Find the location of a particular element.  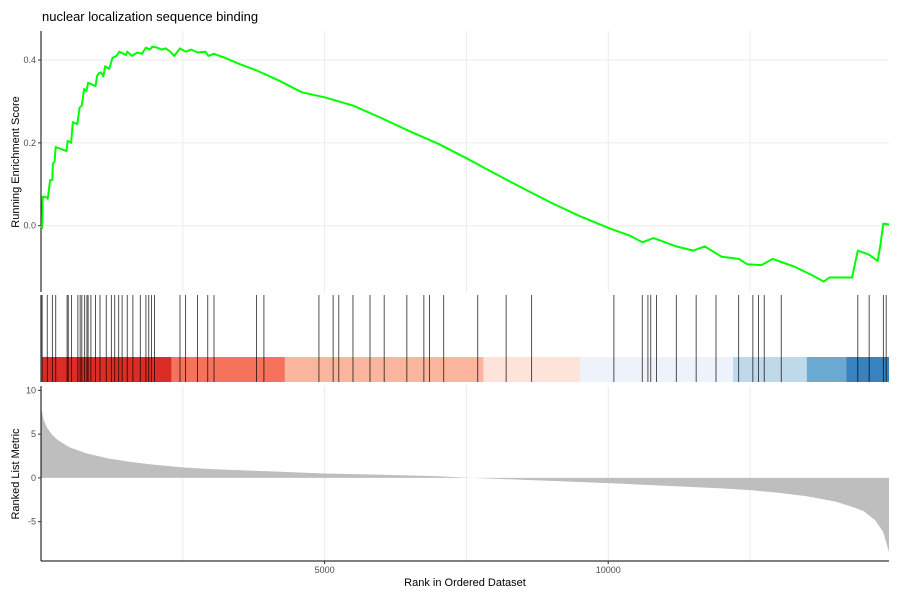

y-tick-label: -5 is located at coordinates (32, 522).